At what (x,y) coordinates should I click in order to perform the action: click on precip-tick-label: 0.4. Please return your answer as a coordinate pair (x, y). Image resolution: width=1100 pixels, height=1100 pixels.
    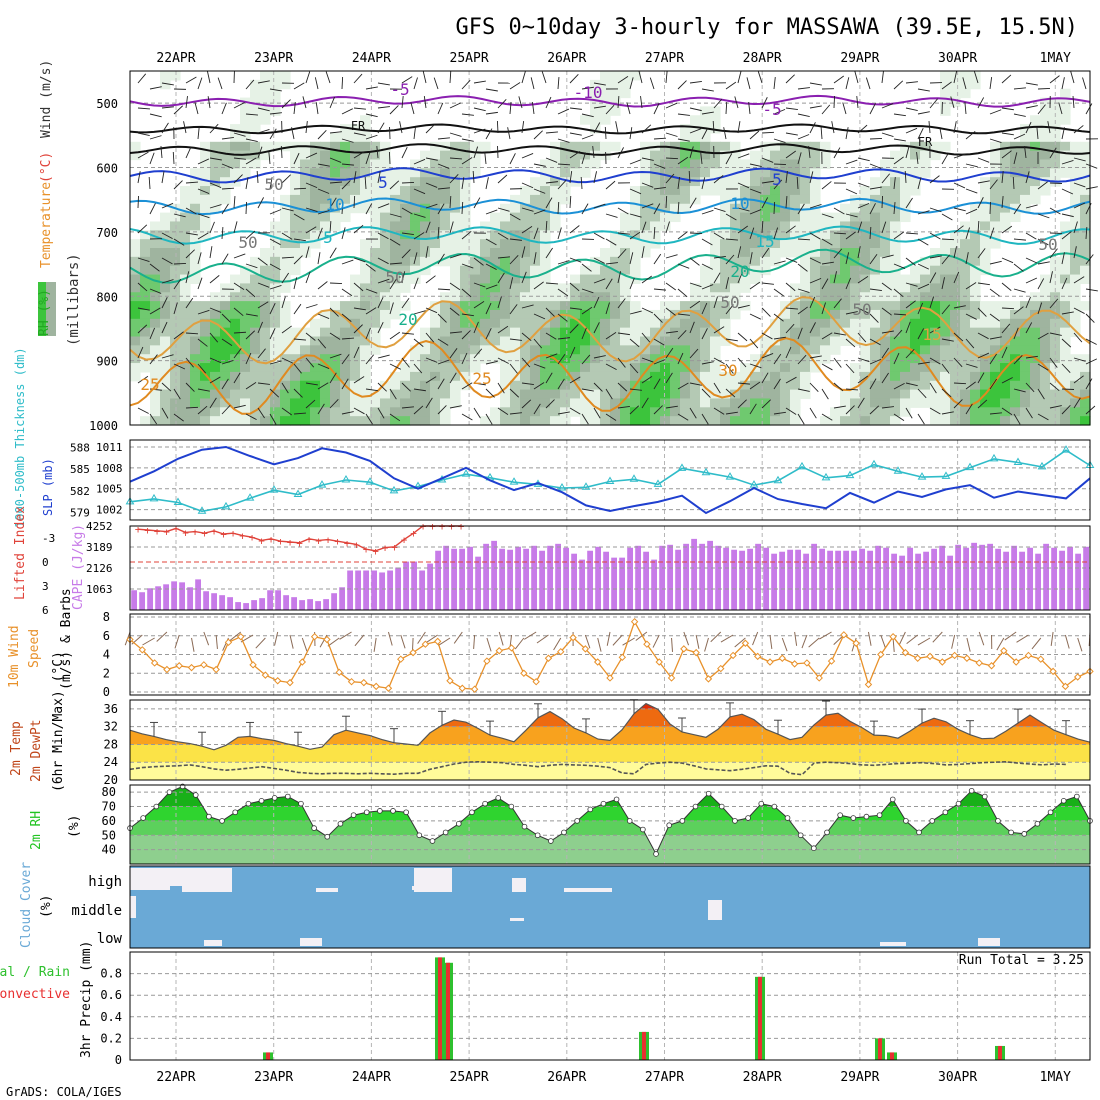
    Looking at the image, I should click on (111, 1017).